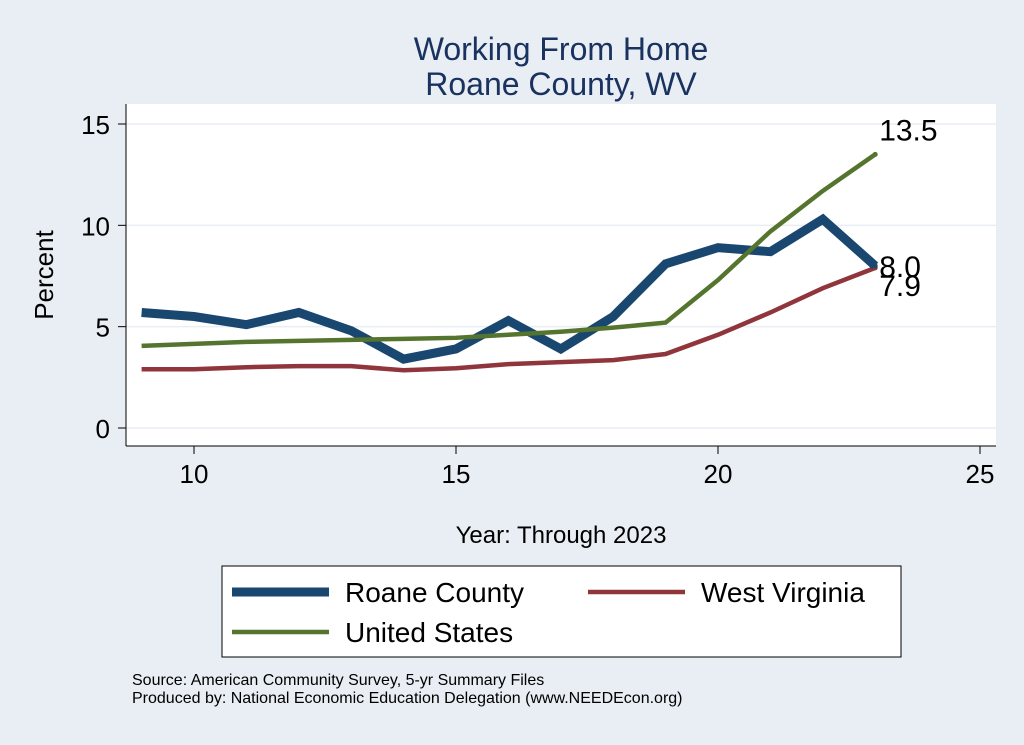 The height and width of the screenshot is (745, 1024). What do you see at coordinates (103, 328) in the screenshot?
I see `y-tick-label: 5` at bounding box center [103, 328].